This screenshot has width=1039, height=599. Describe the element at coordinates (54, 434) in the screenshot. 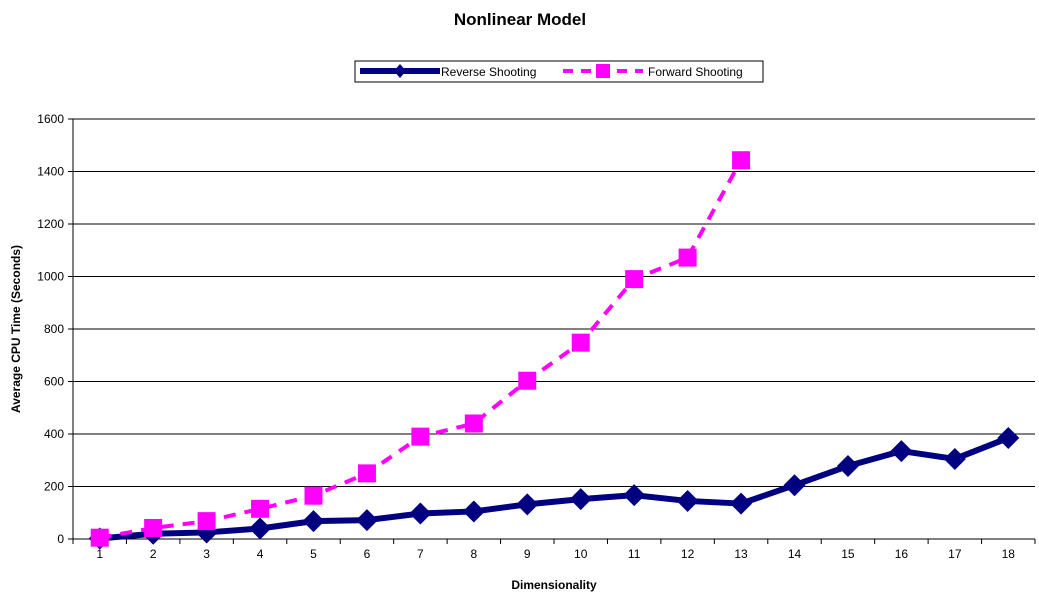

I see `y-tick-label: 400` at that location.